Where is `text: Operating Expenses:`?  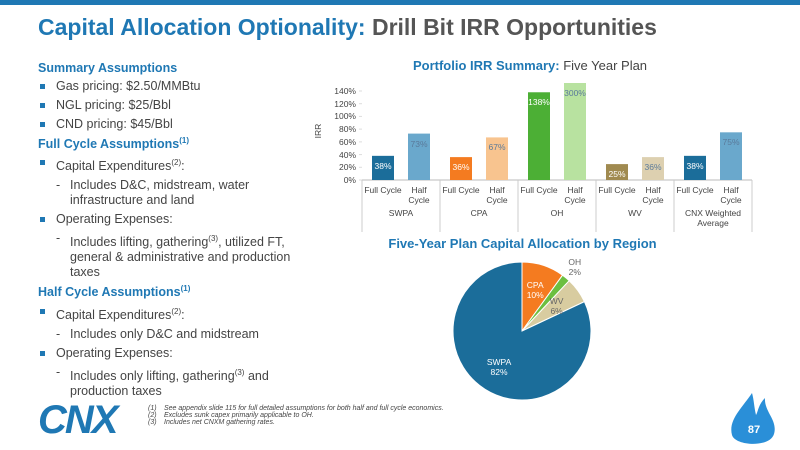
text: Operating Expenses: is located at coordinates (114, 219).